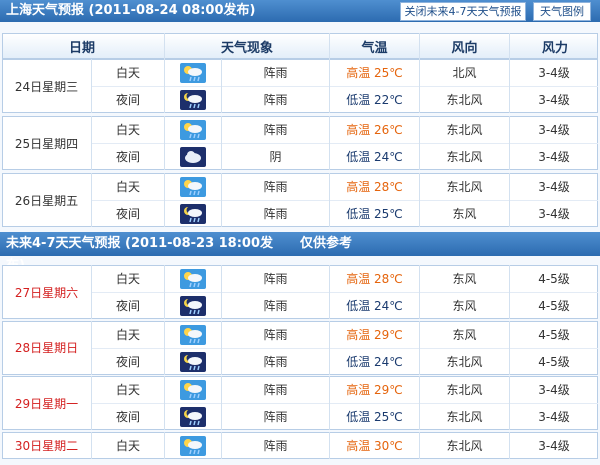  What do you see at coordinates (326, 243) in the screenshot?
I see `section-note: 仅供参考` at bounding box center [326, 243].